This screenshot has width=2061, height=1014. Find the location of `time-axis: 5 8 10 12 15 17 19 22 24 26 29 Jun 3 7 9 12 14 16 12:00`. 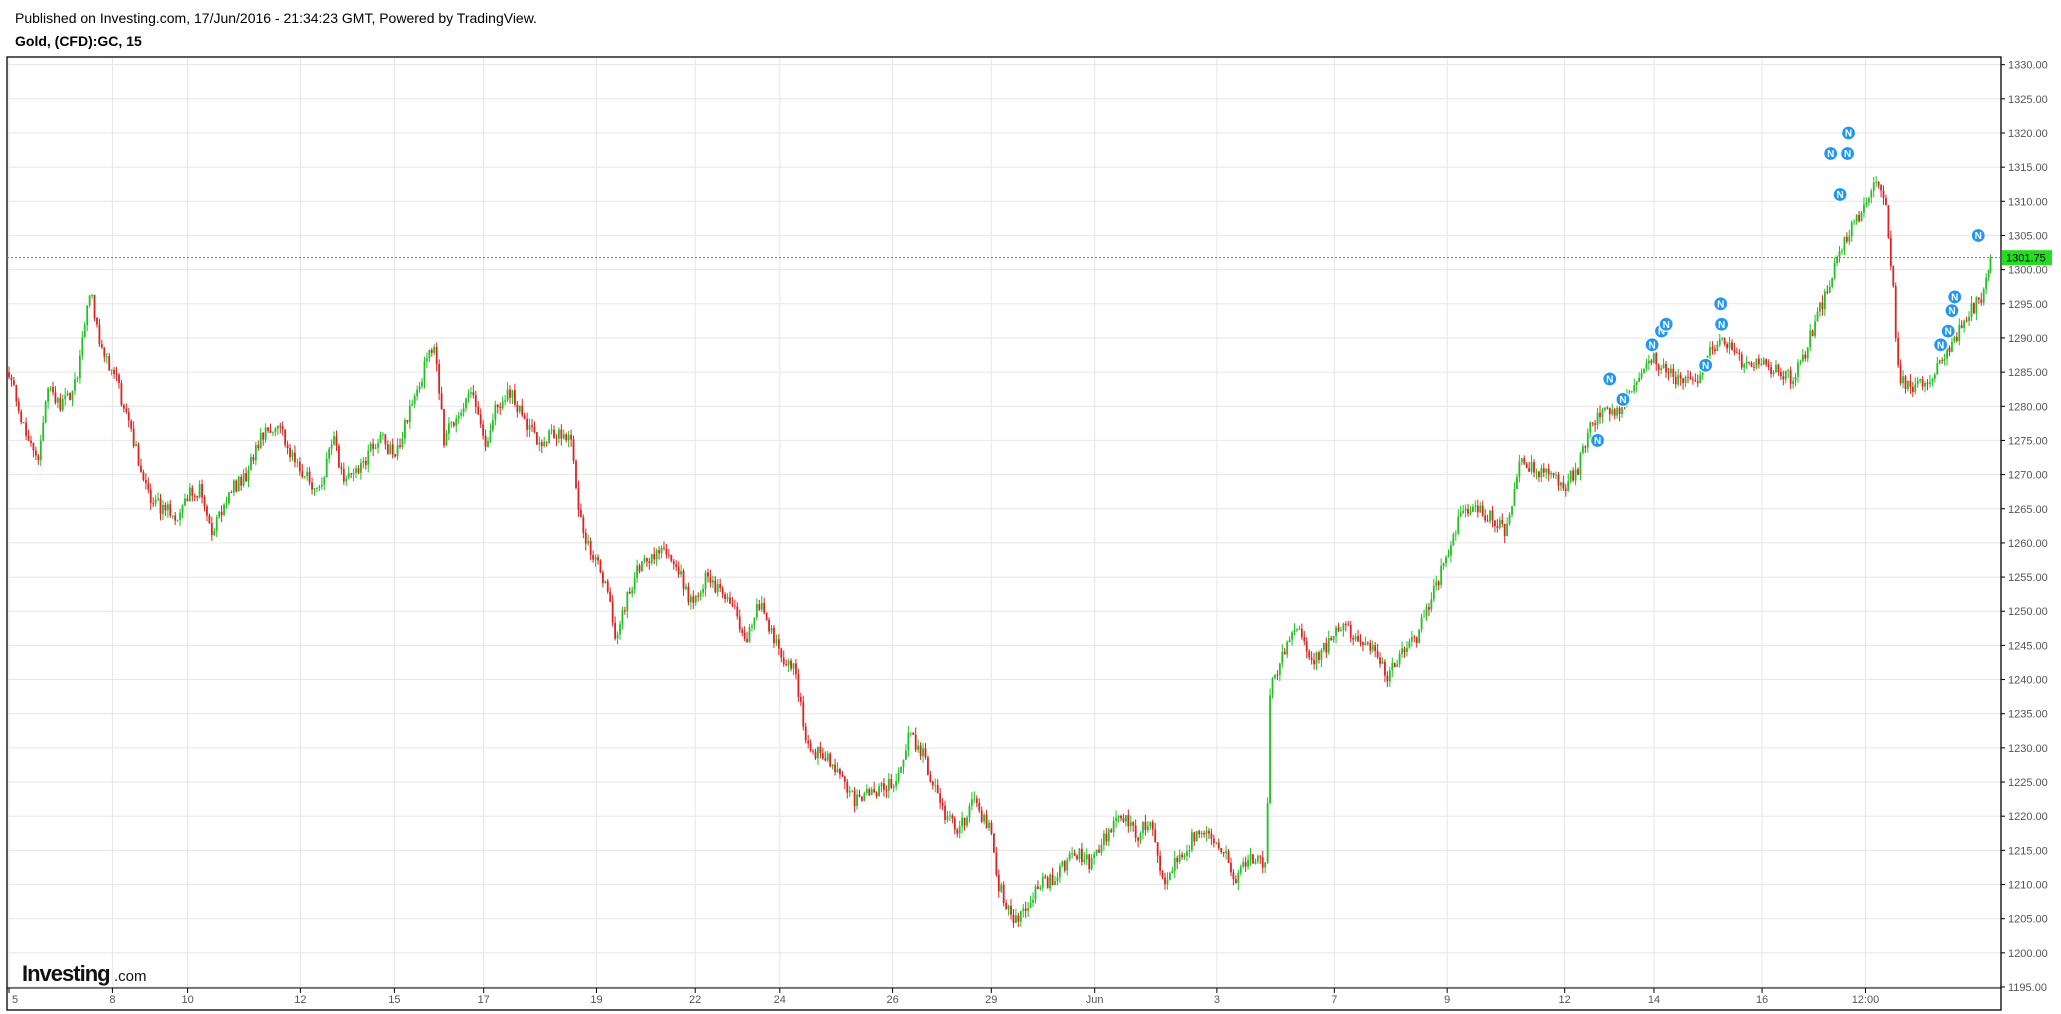

time-axis: 5 8 10 12 15 17 19 22 24 26 29 Jun 3 7 9 12 14 16 12:00 is located at coordinates (943, 997).